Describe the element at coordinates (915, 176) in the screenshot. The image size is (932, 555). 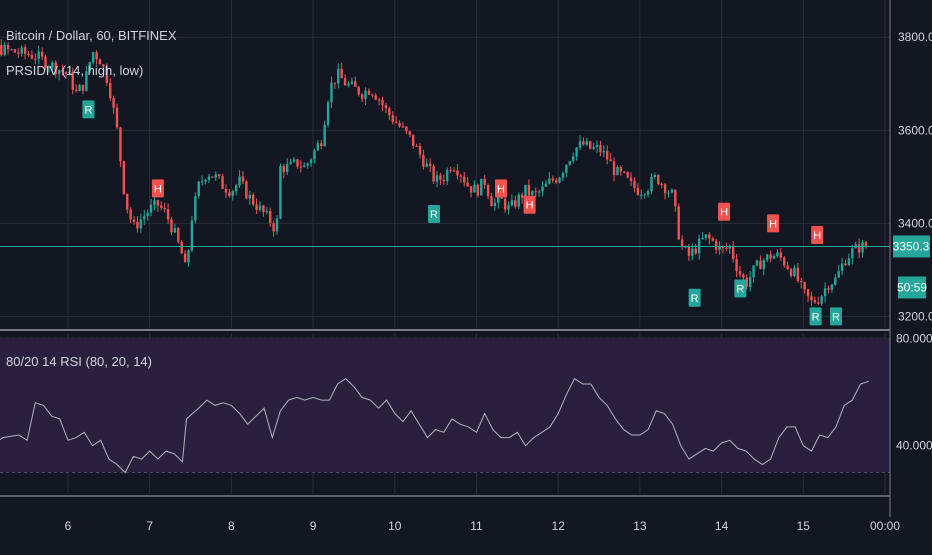
I see `price-axis: 3800.0 3600.0 3400.0 3200.0` at that location.